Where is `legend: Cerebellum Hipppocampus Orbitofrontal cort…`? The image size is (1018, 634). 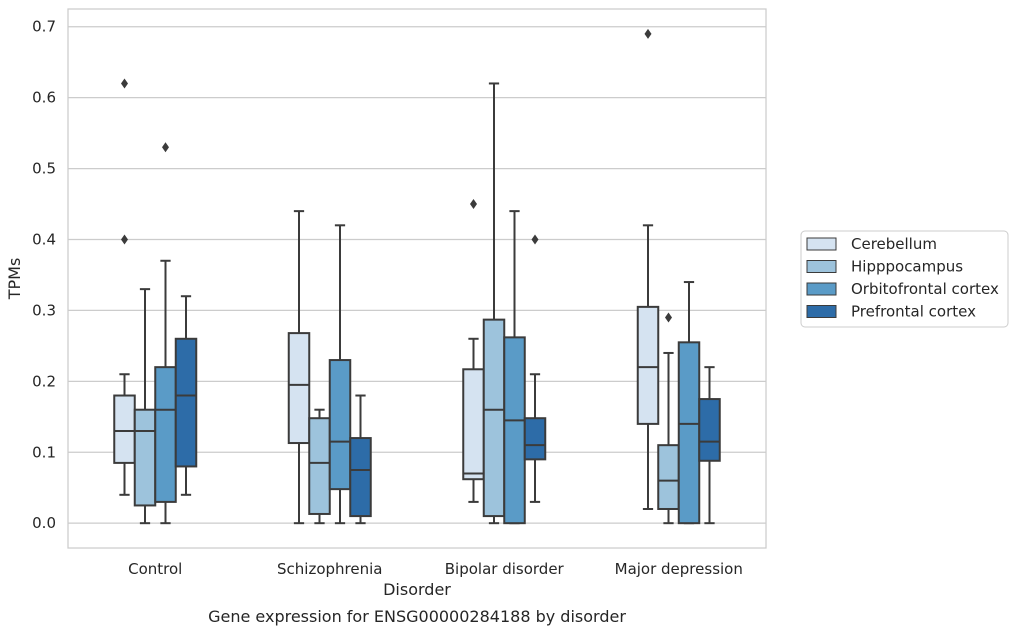
legend: Cerebellum Hipppocampus Orbitofrontal cort… is located at coordinates (904, 279).